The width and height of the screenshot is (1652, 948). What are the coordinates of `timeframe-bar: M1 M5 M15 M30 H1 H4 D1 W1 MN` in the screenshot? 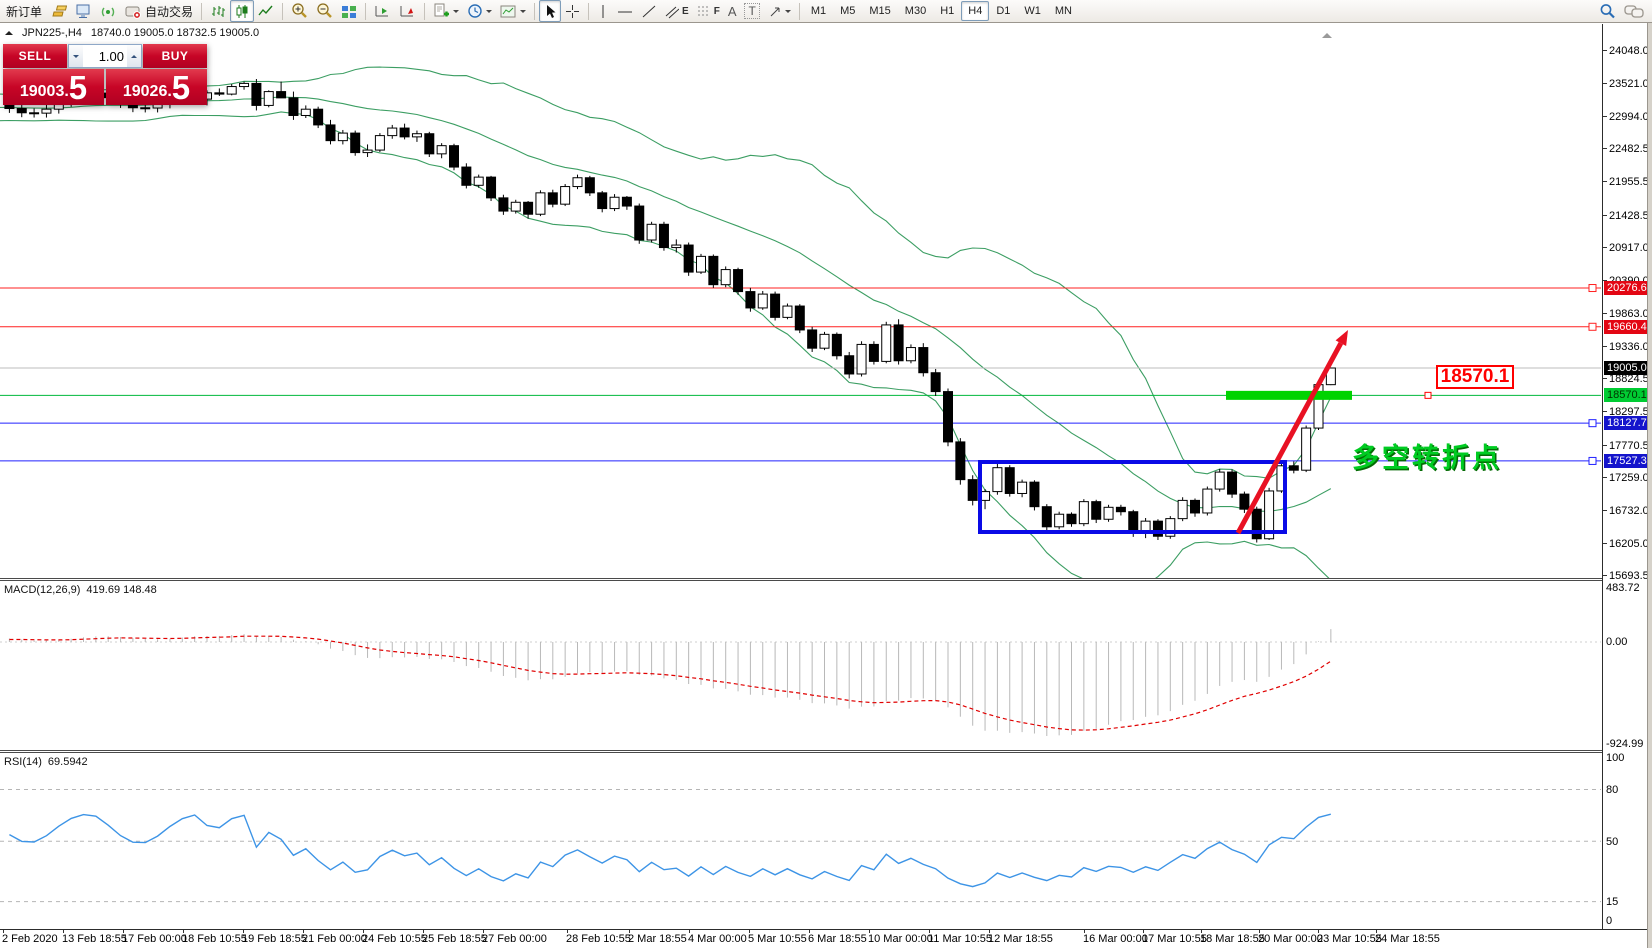 It's located at (941, 11).